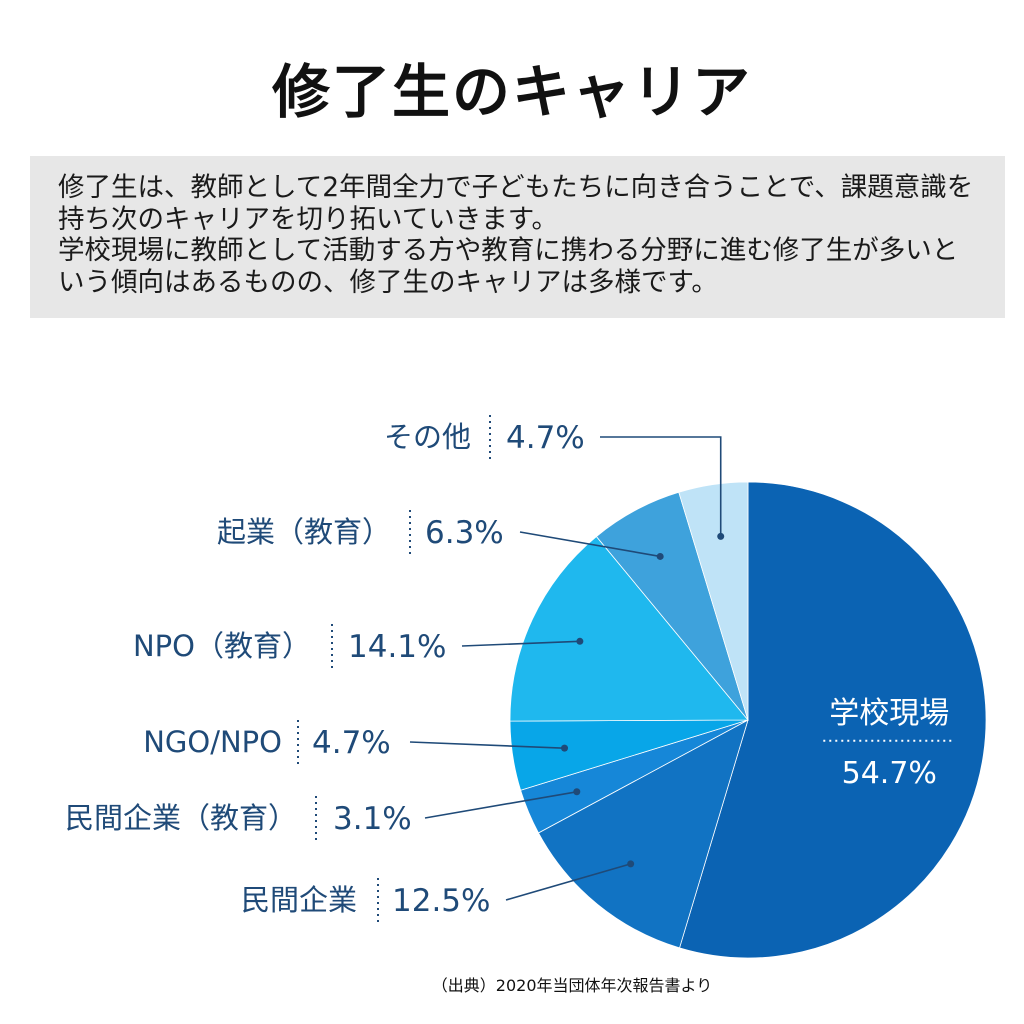  What do you see at coordinates (372, 819) in the screenshot?
I see `slice-value: 3.1%` at bounding box center [372, 819].